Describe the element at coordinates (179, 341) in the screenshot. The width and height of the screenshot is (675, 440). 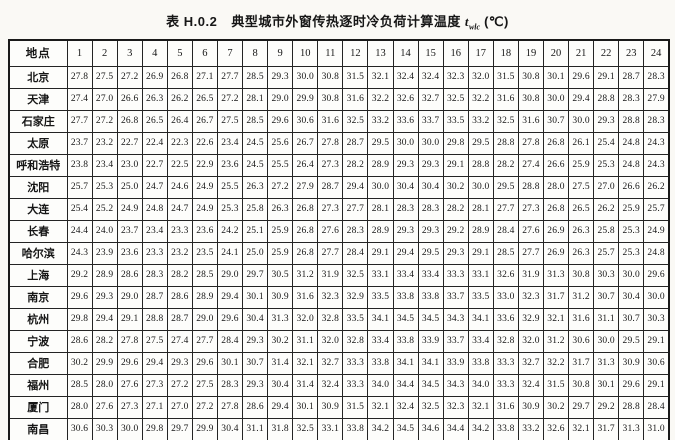
I see `temp-cell: 27.4` at that location.